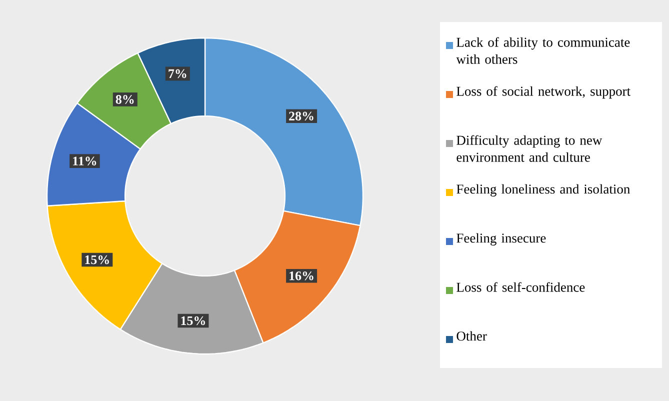 The image size is (669, 401). What do you see at coordinates (543, 190) in the screenshot?
I see `legend-label: Feeling loneliness and isolation` at bounding box center [543, 190].